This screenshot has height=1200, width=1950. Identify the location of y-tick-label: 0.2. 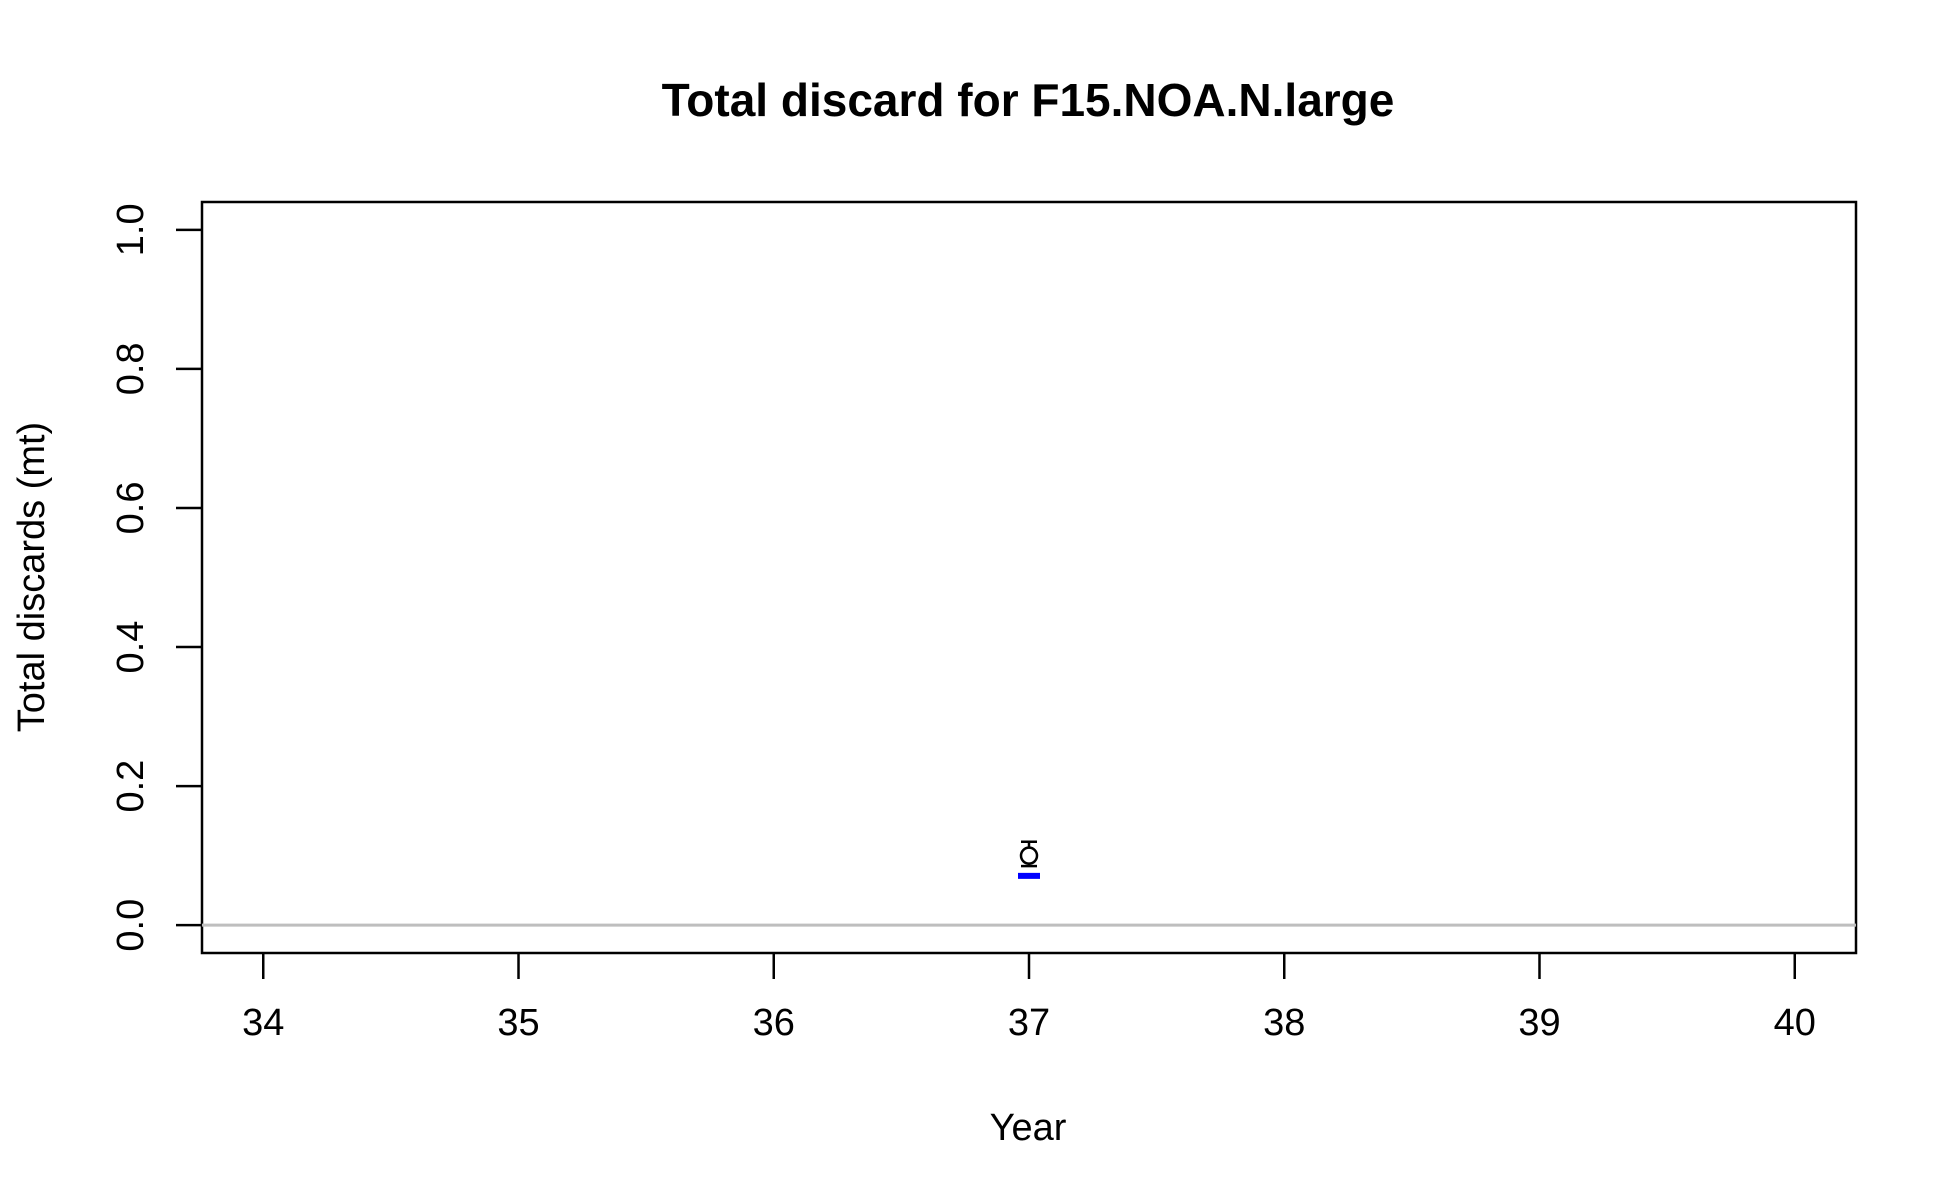
(131, 786).